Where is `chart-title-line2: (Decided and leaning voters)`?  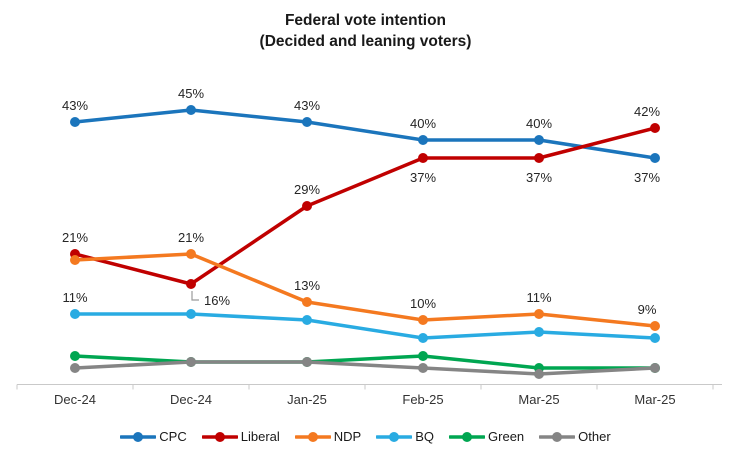
chart-title-line2: (Decided and leaning voters) is located at coordinates (365, 41).